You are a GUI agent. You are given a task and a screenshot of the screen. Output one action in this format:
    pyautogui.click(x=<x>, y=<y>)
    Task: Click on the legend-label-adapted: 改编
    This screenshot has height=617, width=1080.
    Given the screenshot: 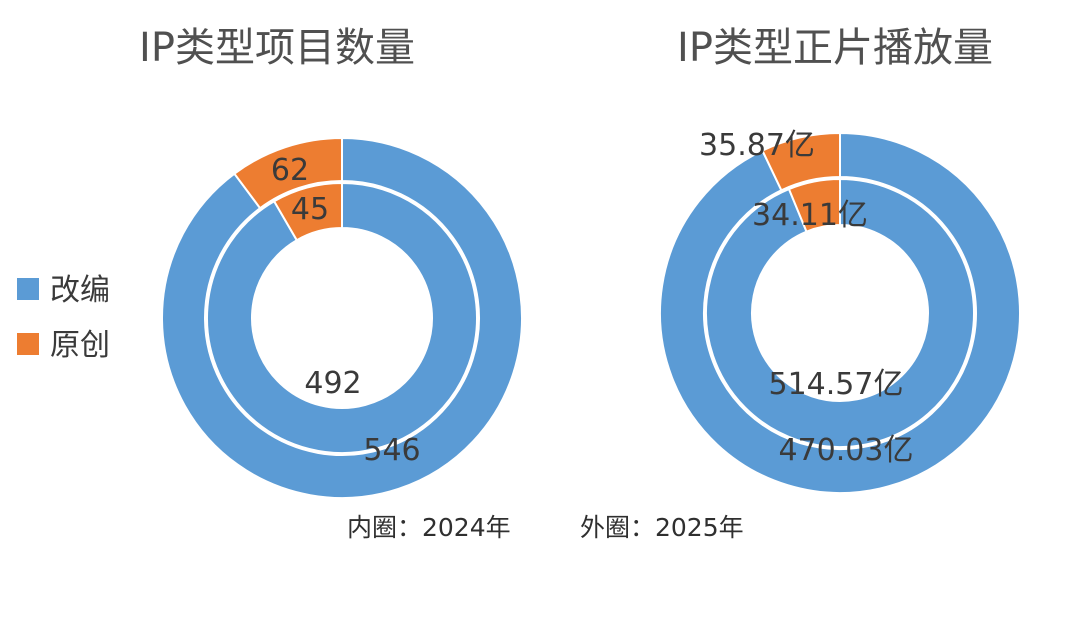 What is the action you would take?
    pyautogui.click(x=80, y=290)
    